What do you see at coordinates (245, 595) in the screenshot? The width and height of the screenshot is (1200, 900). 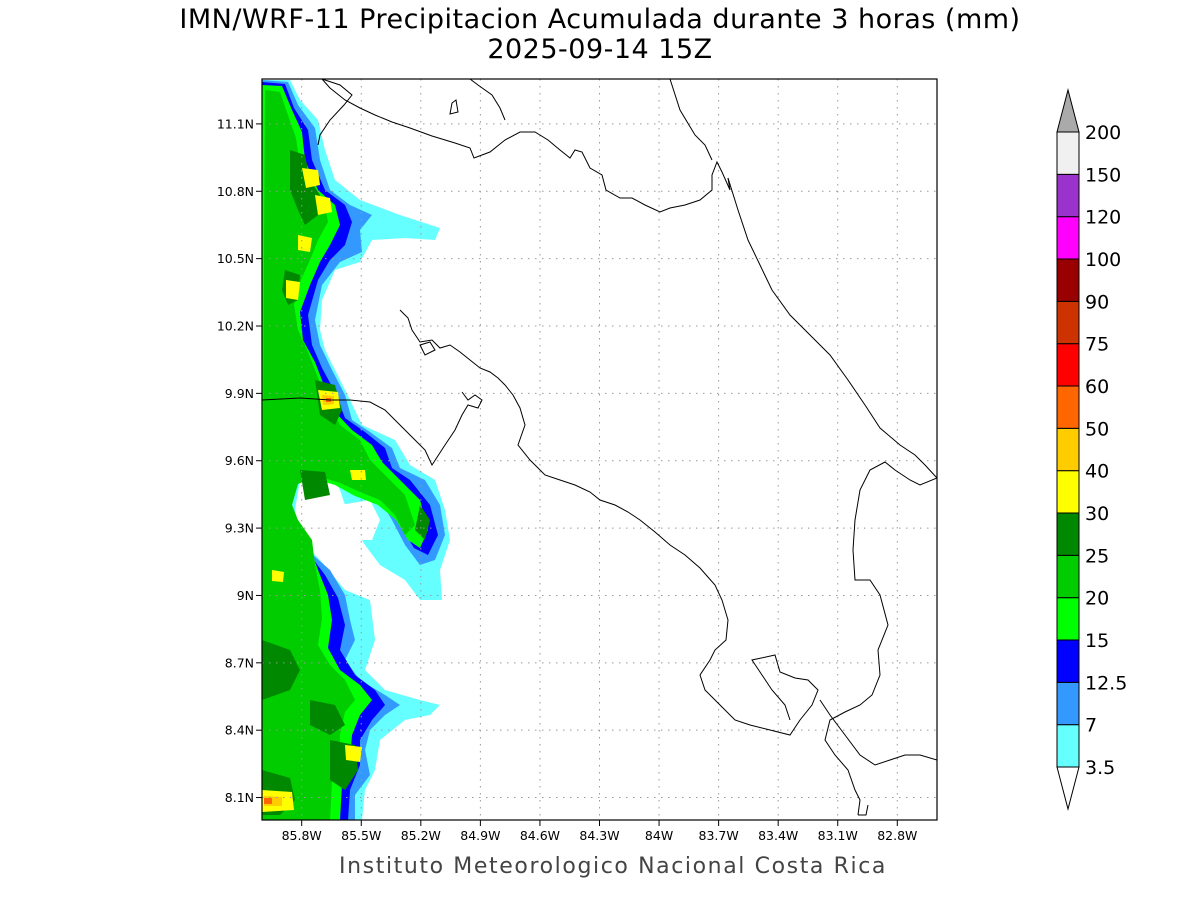 I see `lat-tick-label: 9N` at bounding box center [245, 595].